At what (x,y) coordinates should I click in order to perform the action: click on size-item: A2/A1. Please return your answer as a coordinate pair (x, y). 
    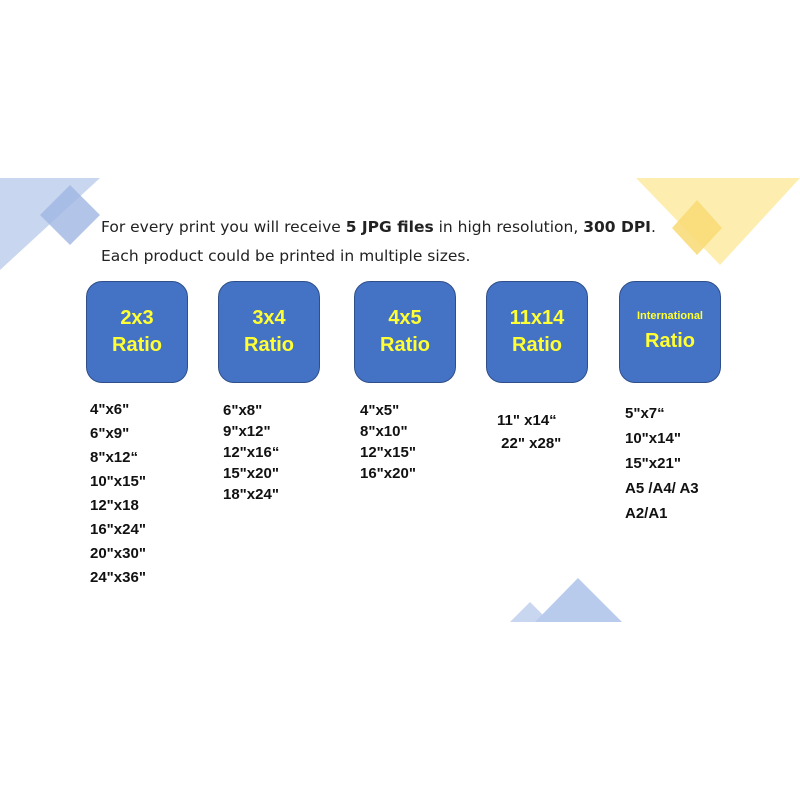
    Looking at the image, I should click on (646, 513).